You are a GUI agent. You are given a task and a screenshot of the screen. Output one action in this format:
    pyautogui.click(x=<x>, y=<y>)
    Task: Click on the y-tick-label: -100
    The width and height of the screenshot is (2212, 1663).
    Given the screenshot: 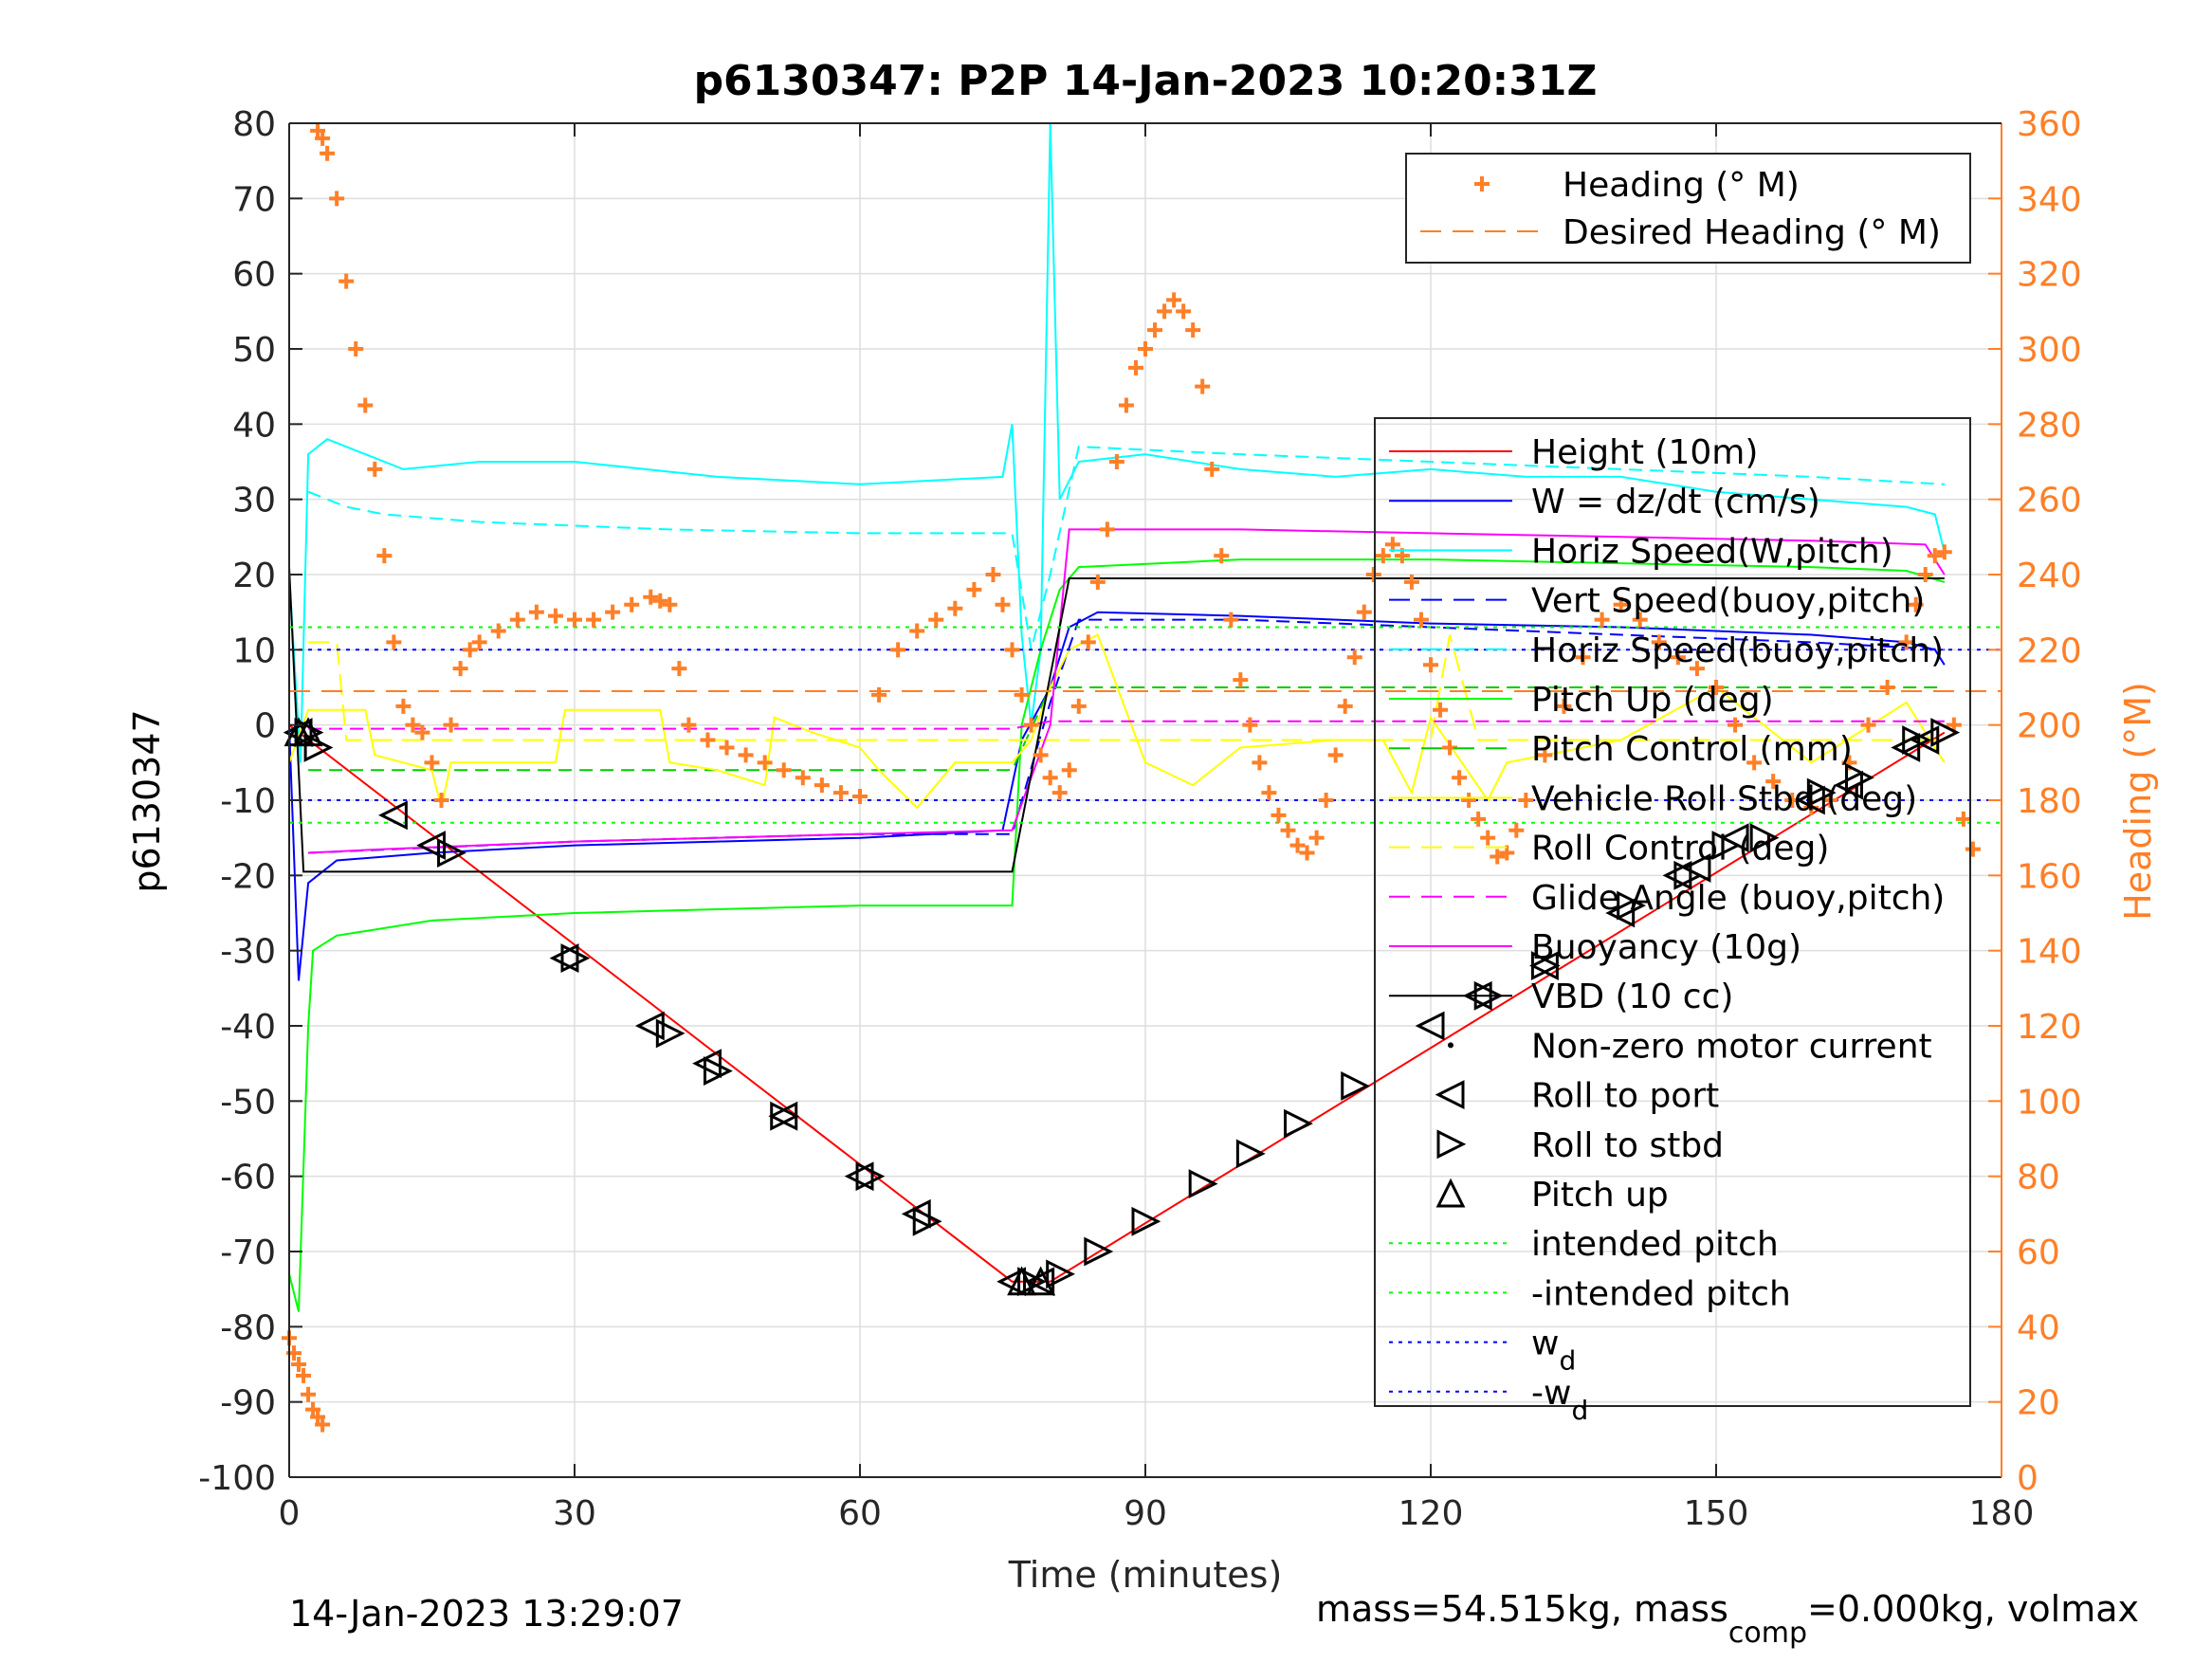 What is the action you would take?
    pyautogui.click(x=237, y=1478)
    